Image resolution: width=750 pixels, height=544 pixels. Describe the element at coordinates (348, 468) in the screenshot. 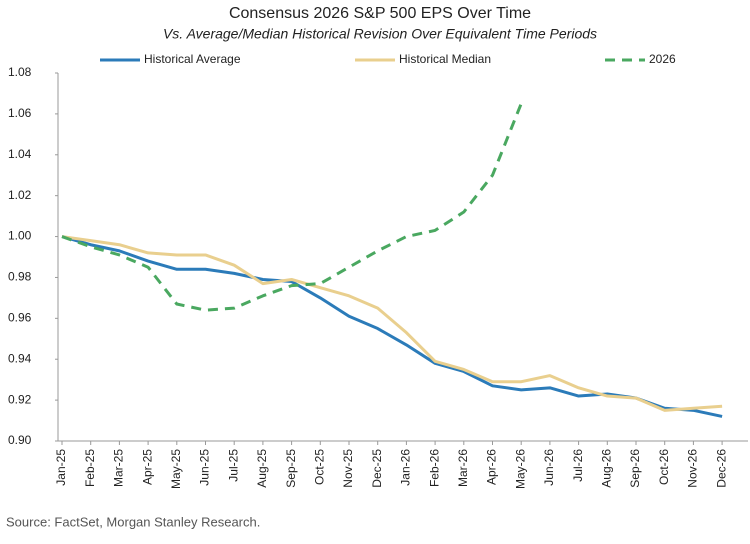

I see `x-tick-label: Nov-25` at that location.